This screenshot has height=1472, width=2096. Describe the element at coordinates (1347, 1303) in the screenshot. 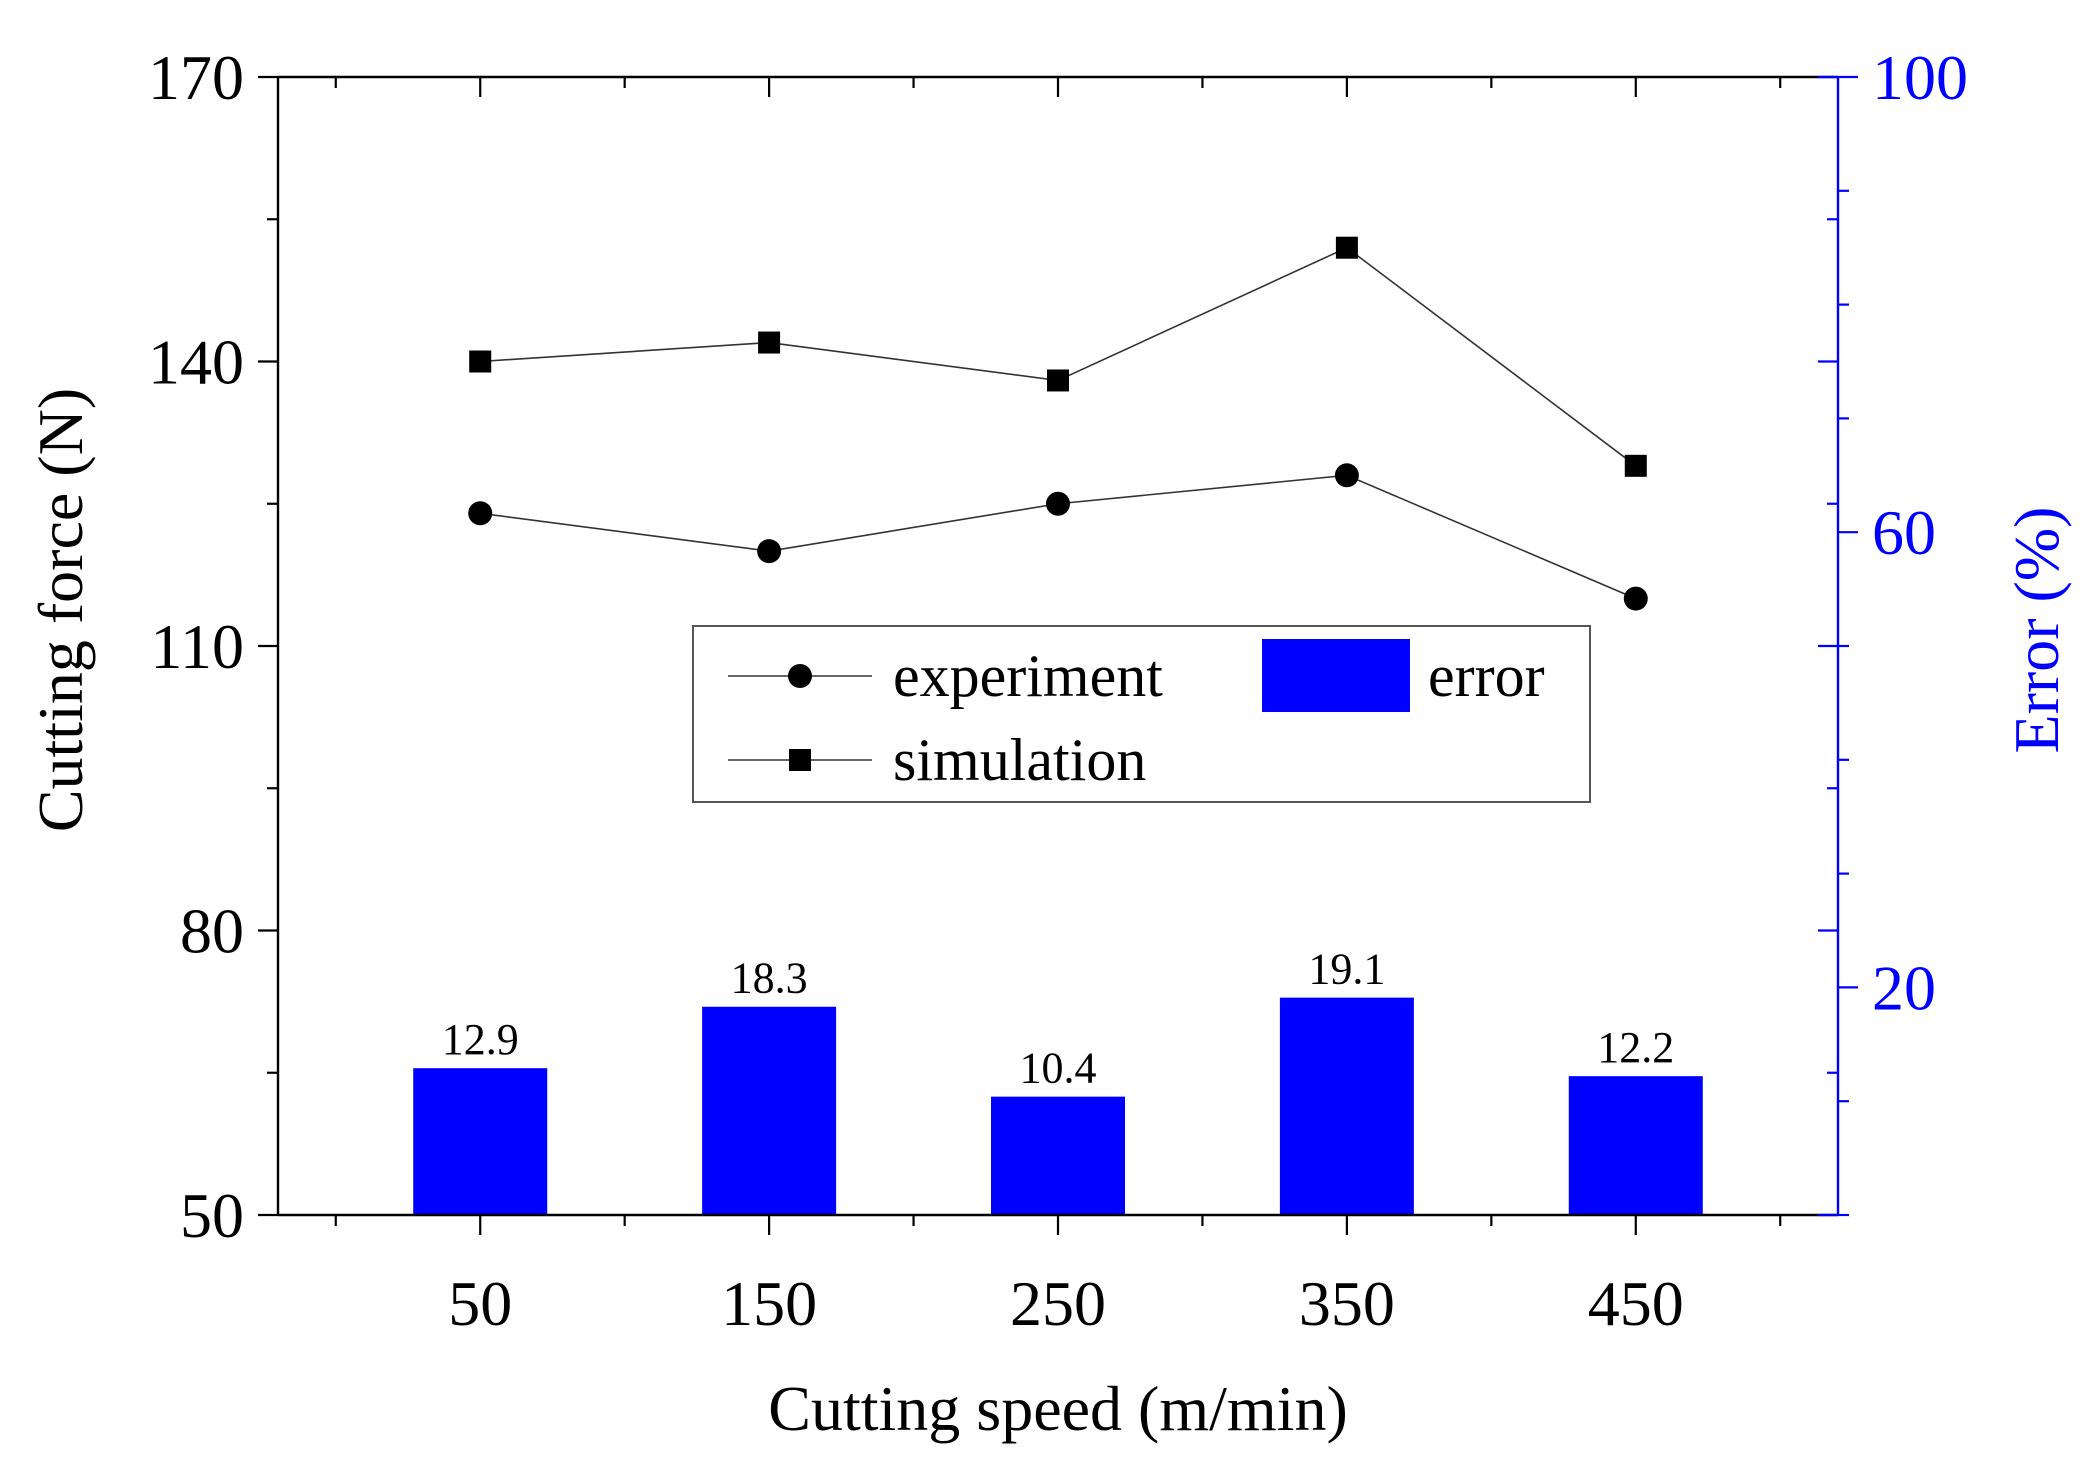

I see `x-tick-label-350: 350` at that location.